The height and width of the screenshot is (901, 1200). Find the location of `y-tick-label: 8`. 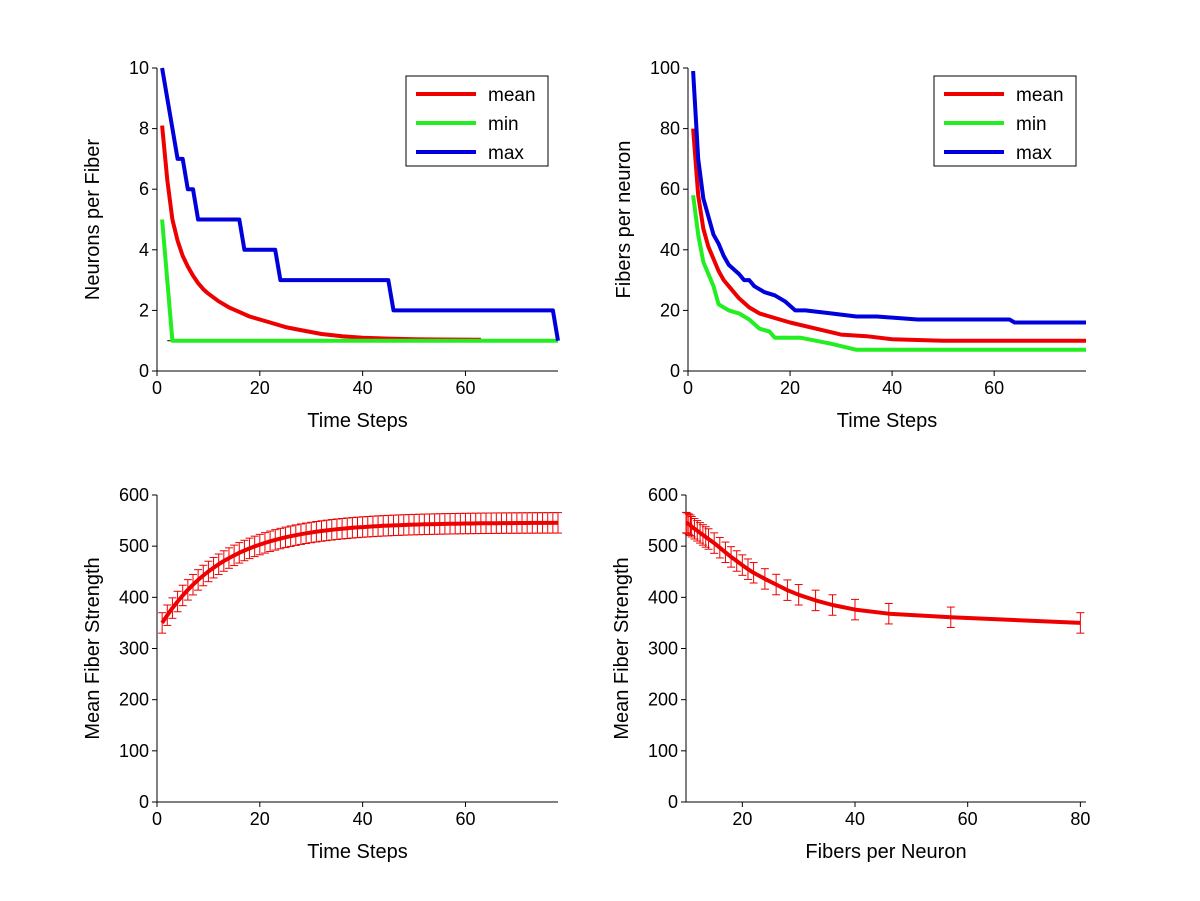

y-tick-label: 8 is located at coordinates (144, 129).